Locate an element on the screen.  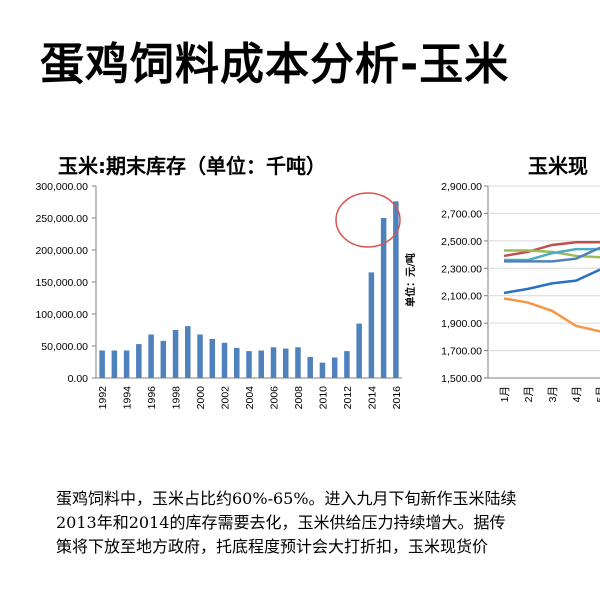
bar-2009 is located at coordinates (310, 367).